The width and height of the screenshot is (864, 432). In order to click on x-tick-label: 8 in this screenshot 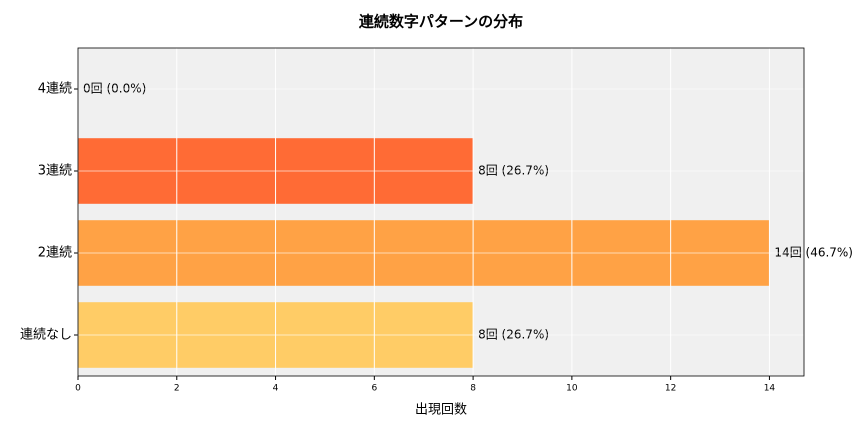, I will do `click(473, 389)`.